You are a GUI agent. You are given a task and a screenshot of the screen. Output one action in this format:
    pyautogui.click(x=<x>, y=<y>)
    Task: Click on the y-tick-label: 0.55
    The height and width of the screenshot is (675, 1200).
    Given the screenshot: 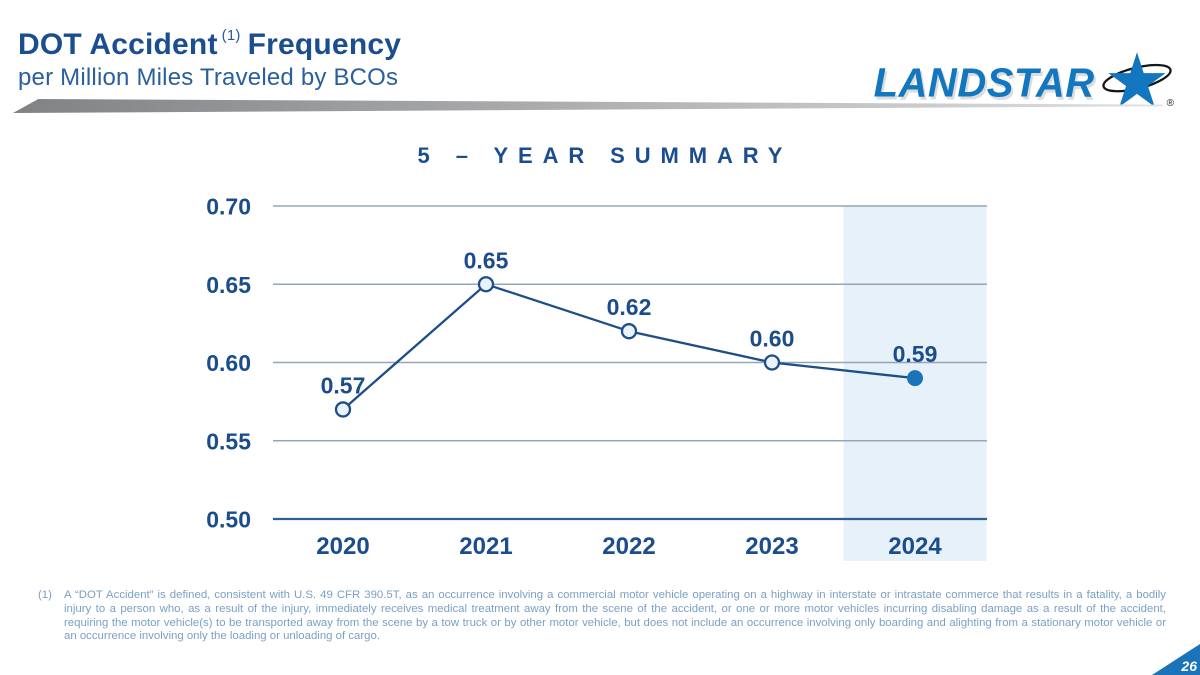 What is the action you would take?
    pyautogui.click(x=228, y=441)
    